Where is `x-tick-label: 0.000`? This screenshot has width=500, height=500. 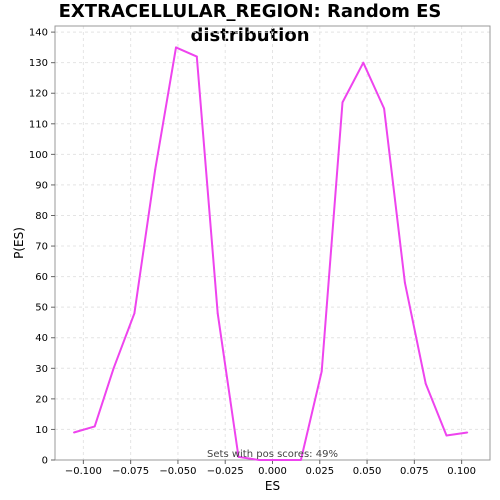 x-tick-label: 0.000 is located at coordinates (272, 471).